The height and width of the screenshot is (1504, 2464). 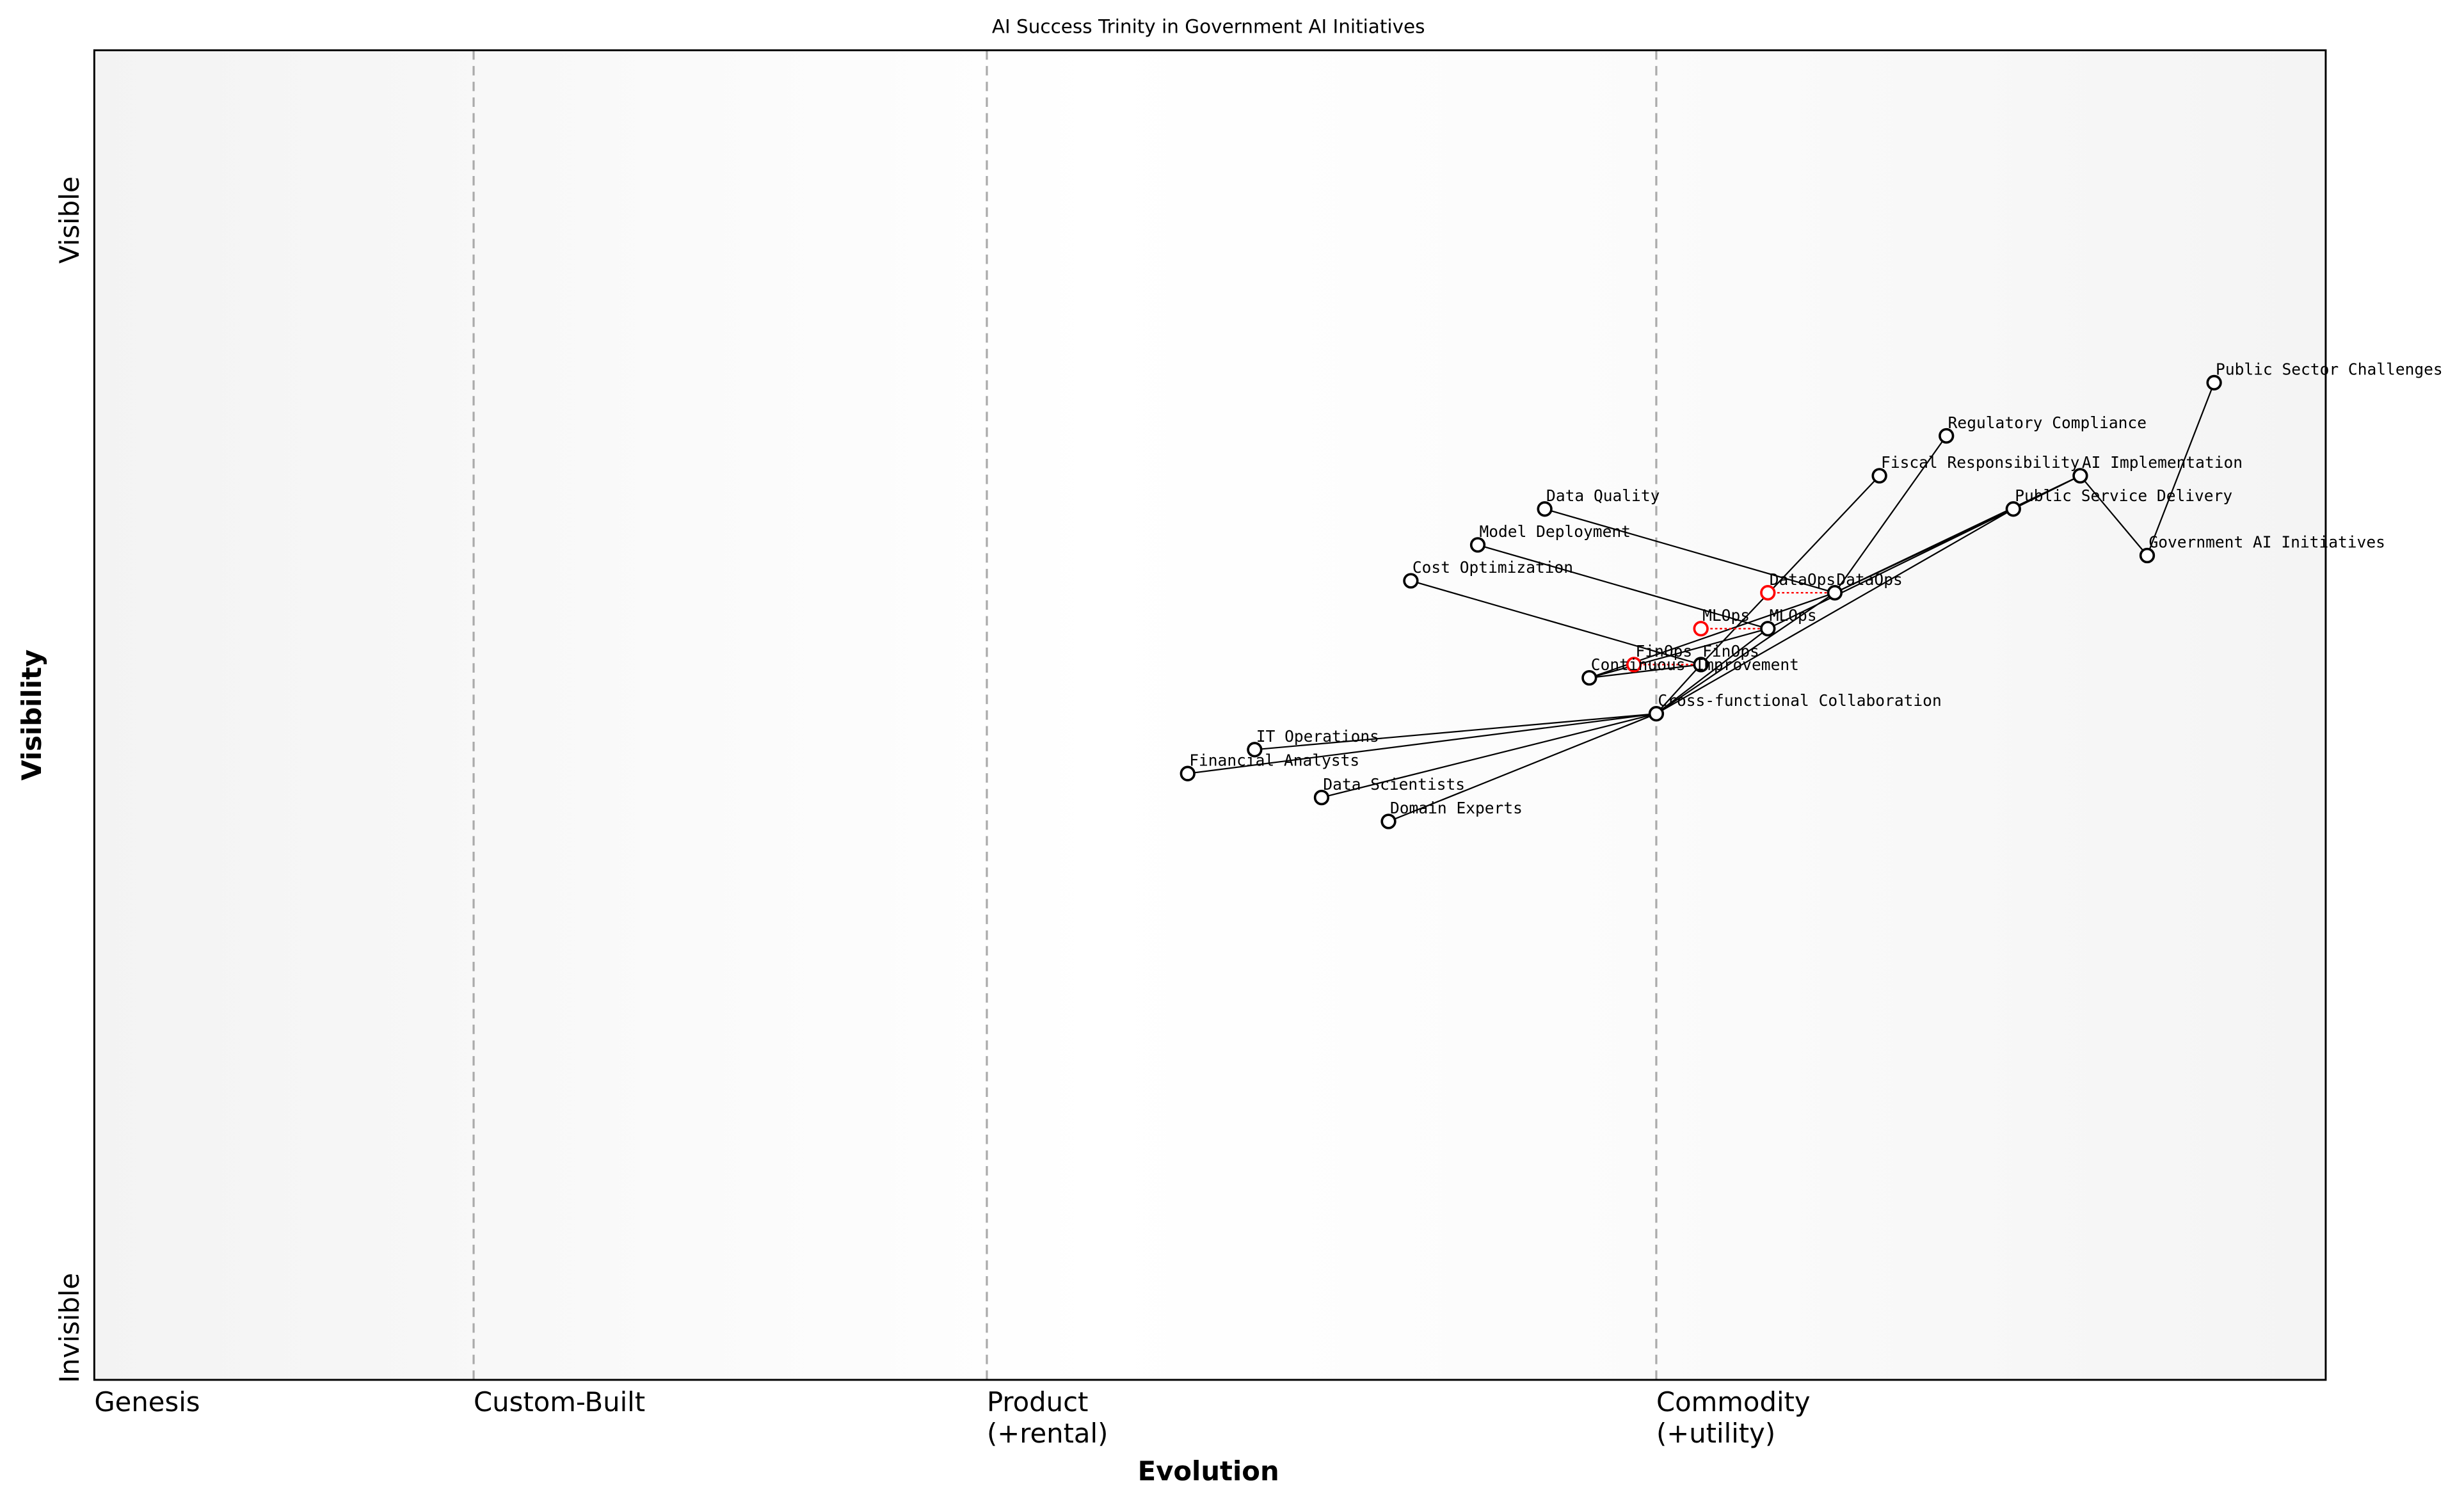 What do you see at coordinates (1634, 665) in the screenshot?
I see `inertia-marker-finops` at bounding box center [1634, 665].